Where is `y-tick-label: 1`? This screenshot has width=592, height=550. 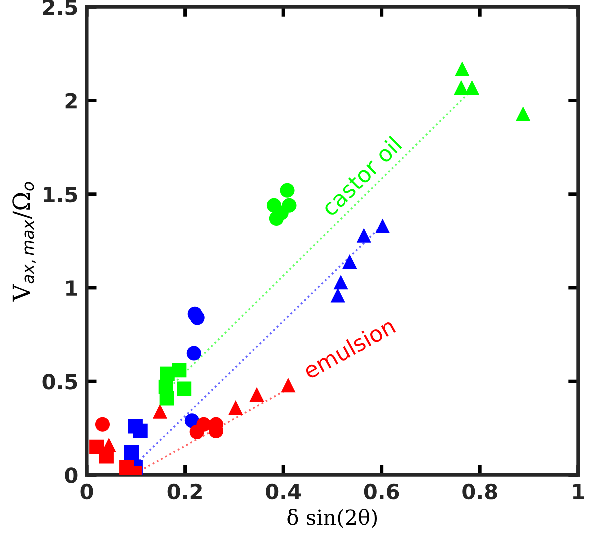
y-tick-label: 1 is located at coordinates (72, 288).